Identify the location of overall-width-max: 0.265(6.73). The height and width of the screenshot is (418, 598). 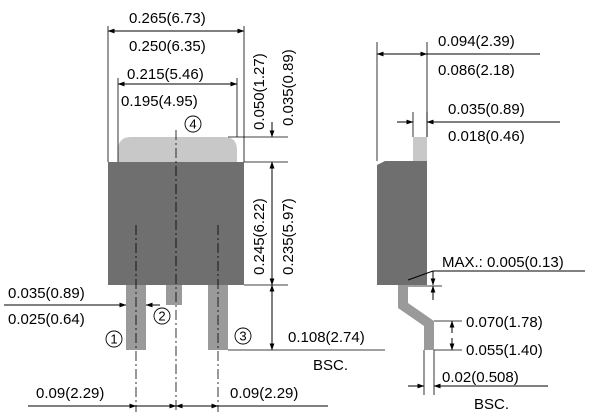
(167, 18).